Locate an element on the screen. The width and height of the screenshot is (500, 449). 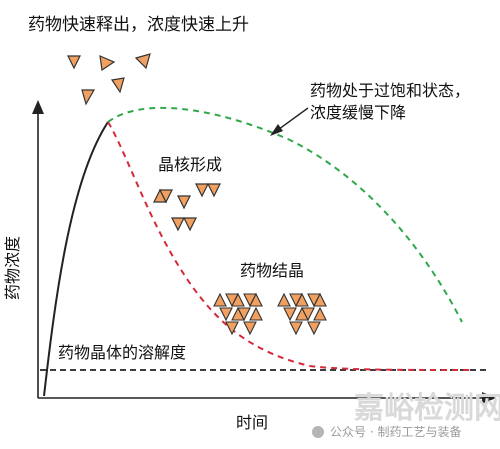
dissolving-particles is located at coordinates (109, 79).